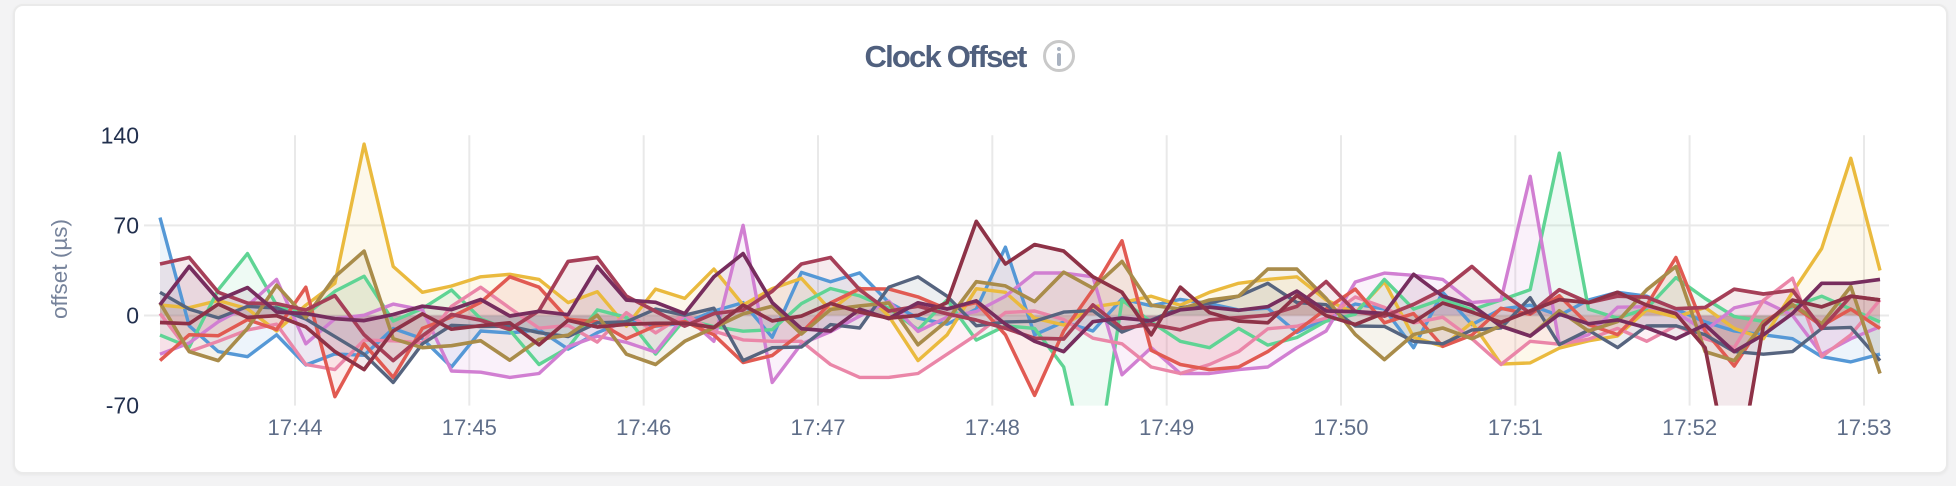 The image size is (1956, 486). Describe the element at coordinates (643, 427) in the screenshot. I see `svg-text: 17:46` at that location.